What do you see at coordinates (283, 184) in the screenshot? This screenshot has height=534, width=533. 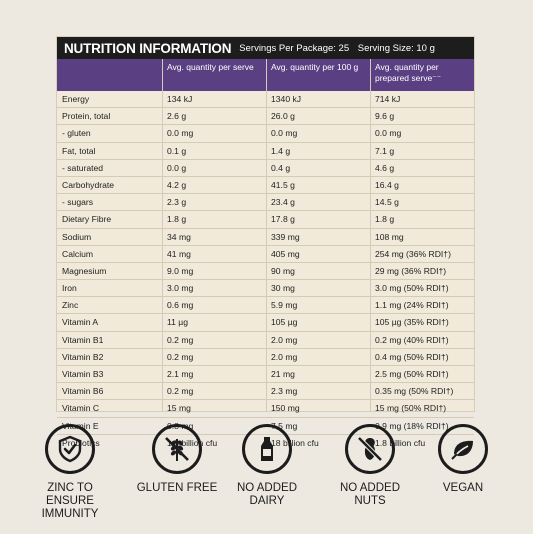 I see `value-per-100g: 41.5 g` at bounding box center [283, 184].